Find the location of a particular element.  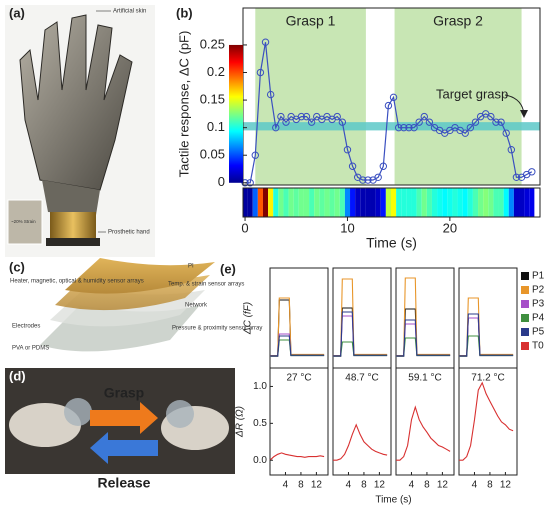

annotation: PI is located at coordinates (191, 267).